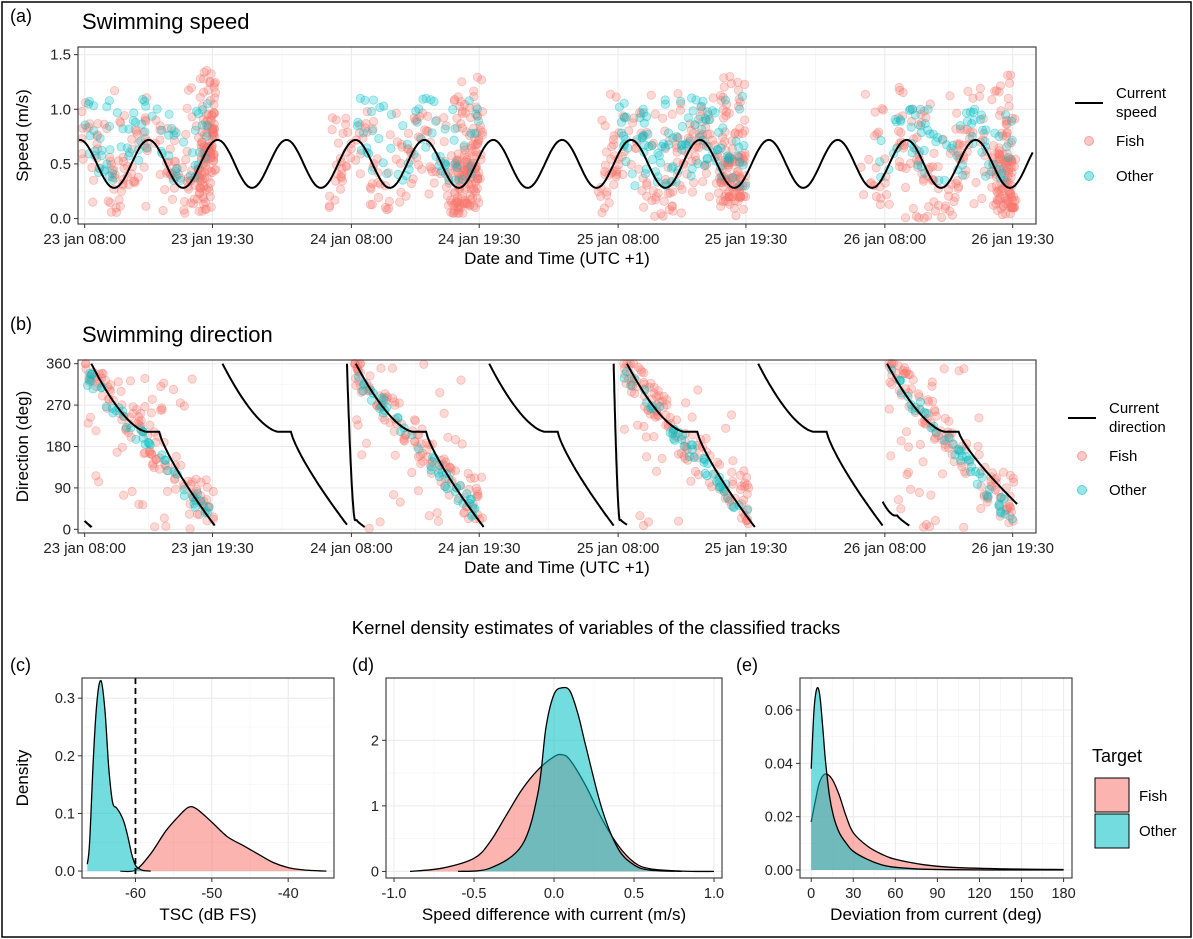 The height and width of the screenshot is (939, 1193). What do you see at coordinates (1089, 141) in the screenshot?
I see `legend-fish-swatch` at bounding box center [1089, 141].